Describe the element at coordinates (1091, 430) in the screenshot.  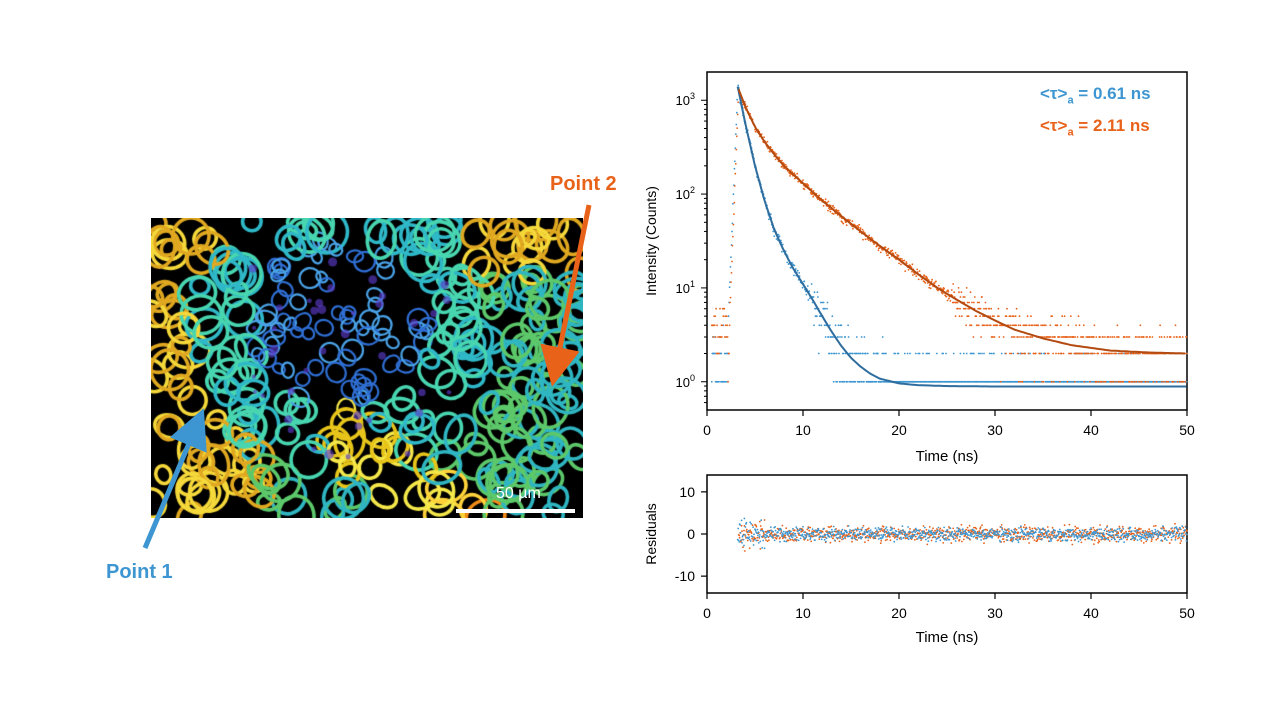
I see `decay-x-tick-label: 40` at that location.